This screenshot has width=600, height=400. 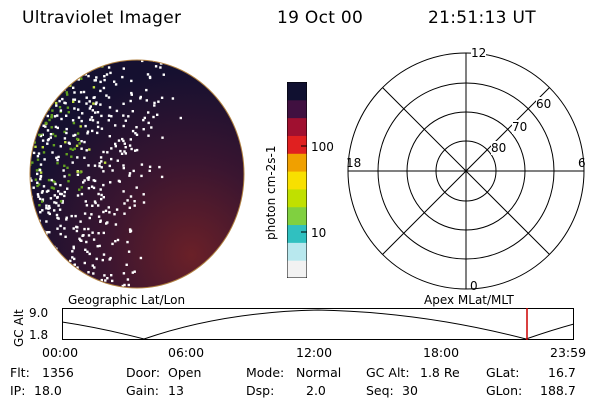 I want to click on timeline-xtick-2359: 23:59, so click(x=568, y=352).